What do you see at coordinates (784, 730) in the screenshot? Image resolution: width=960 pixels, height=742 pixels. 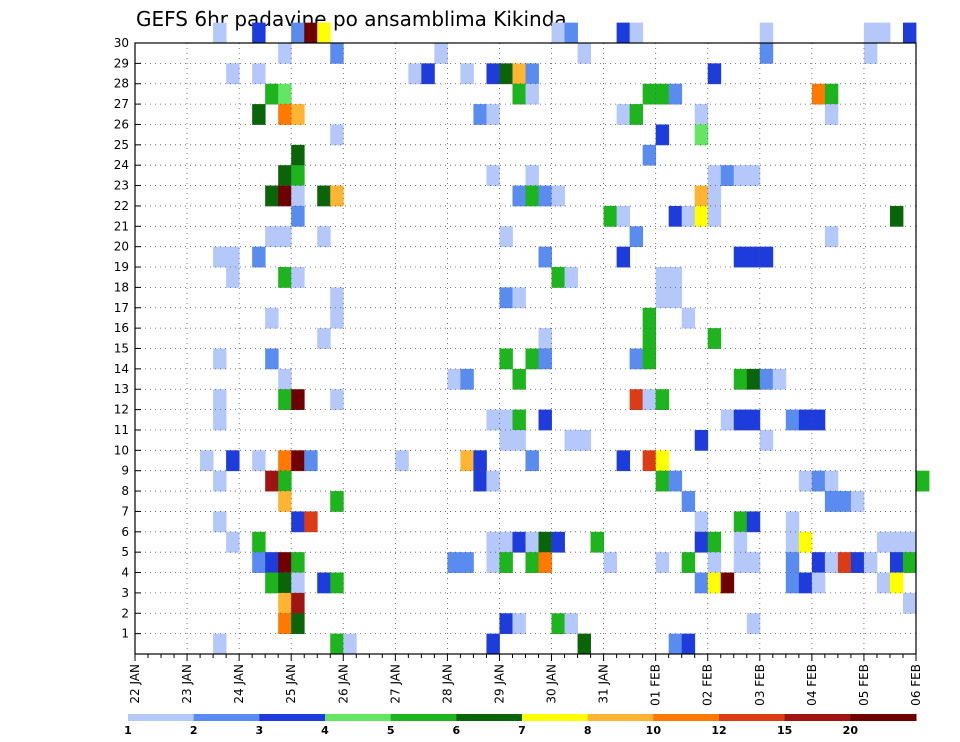 I see `colorbar-label: 15` at bounding box center [784, 730].